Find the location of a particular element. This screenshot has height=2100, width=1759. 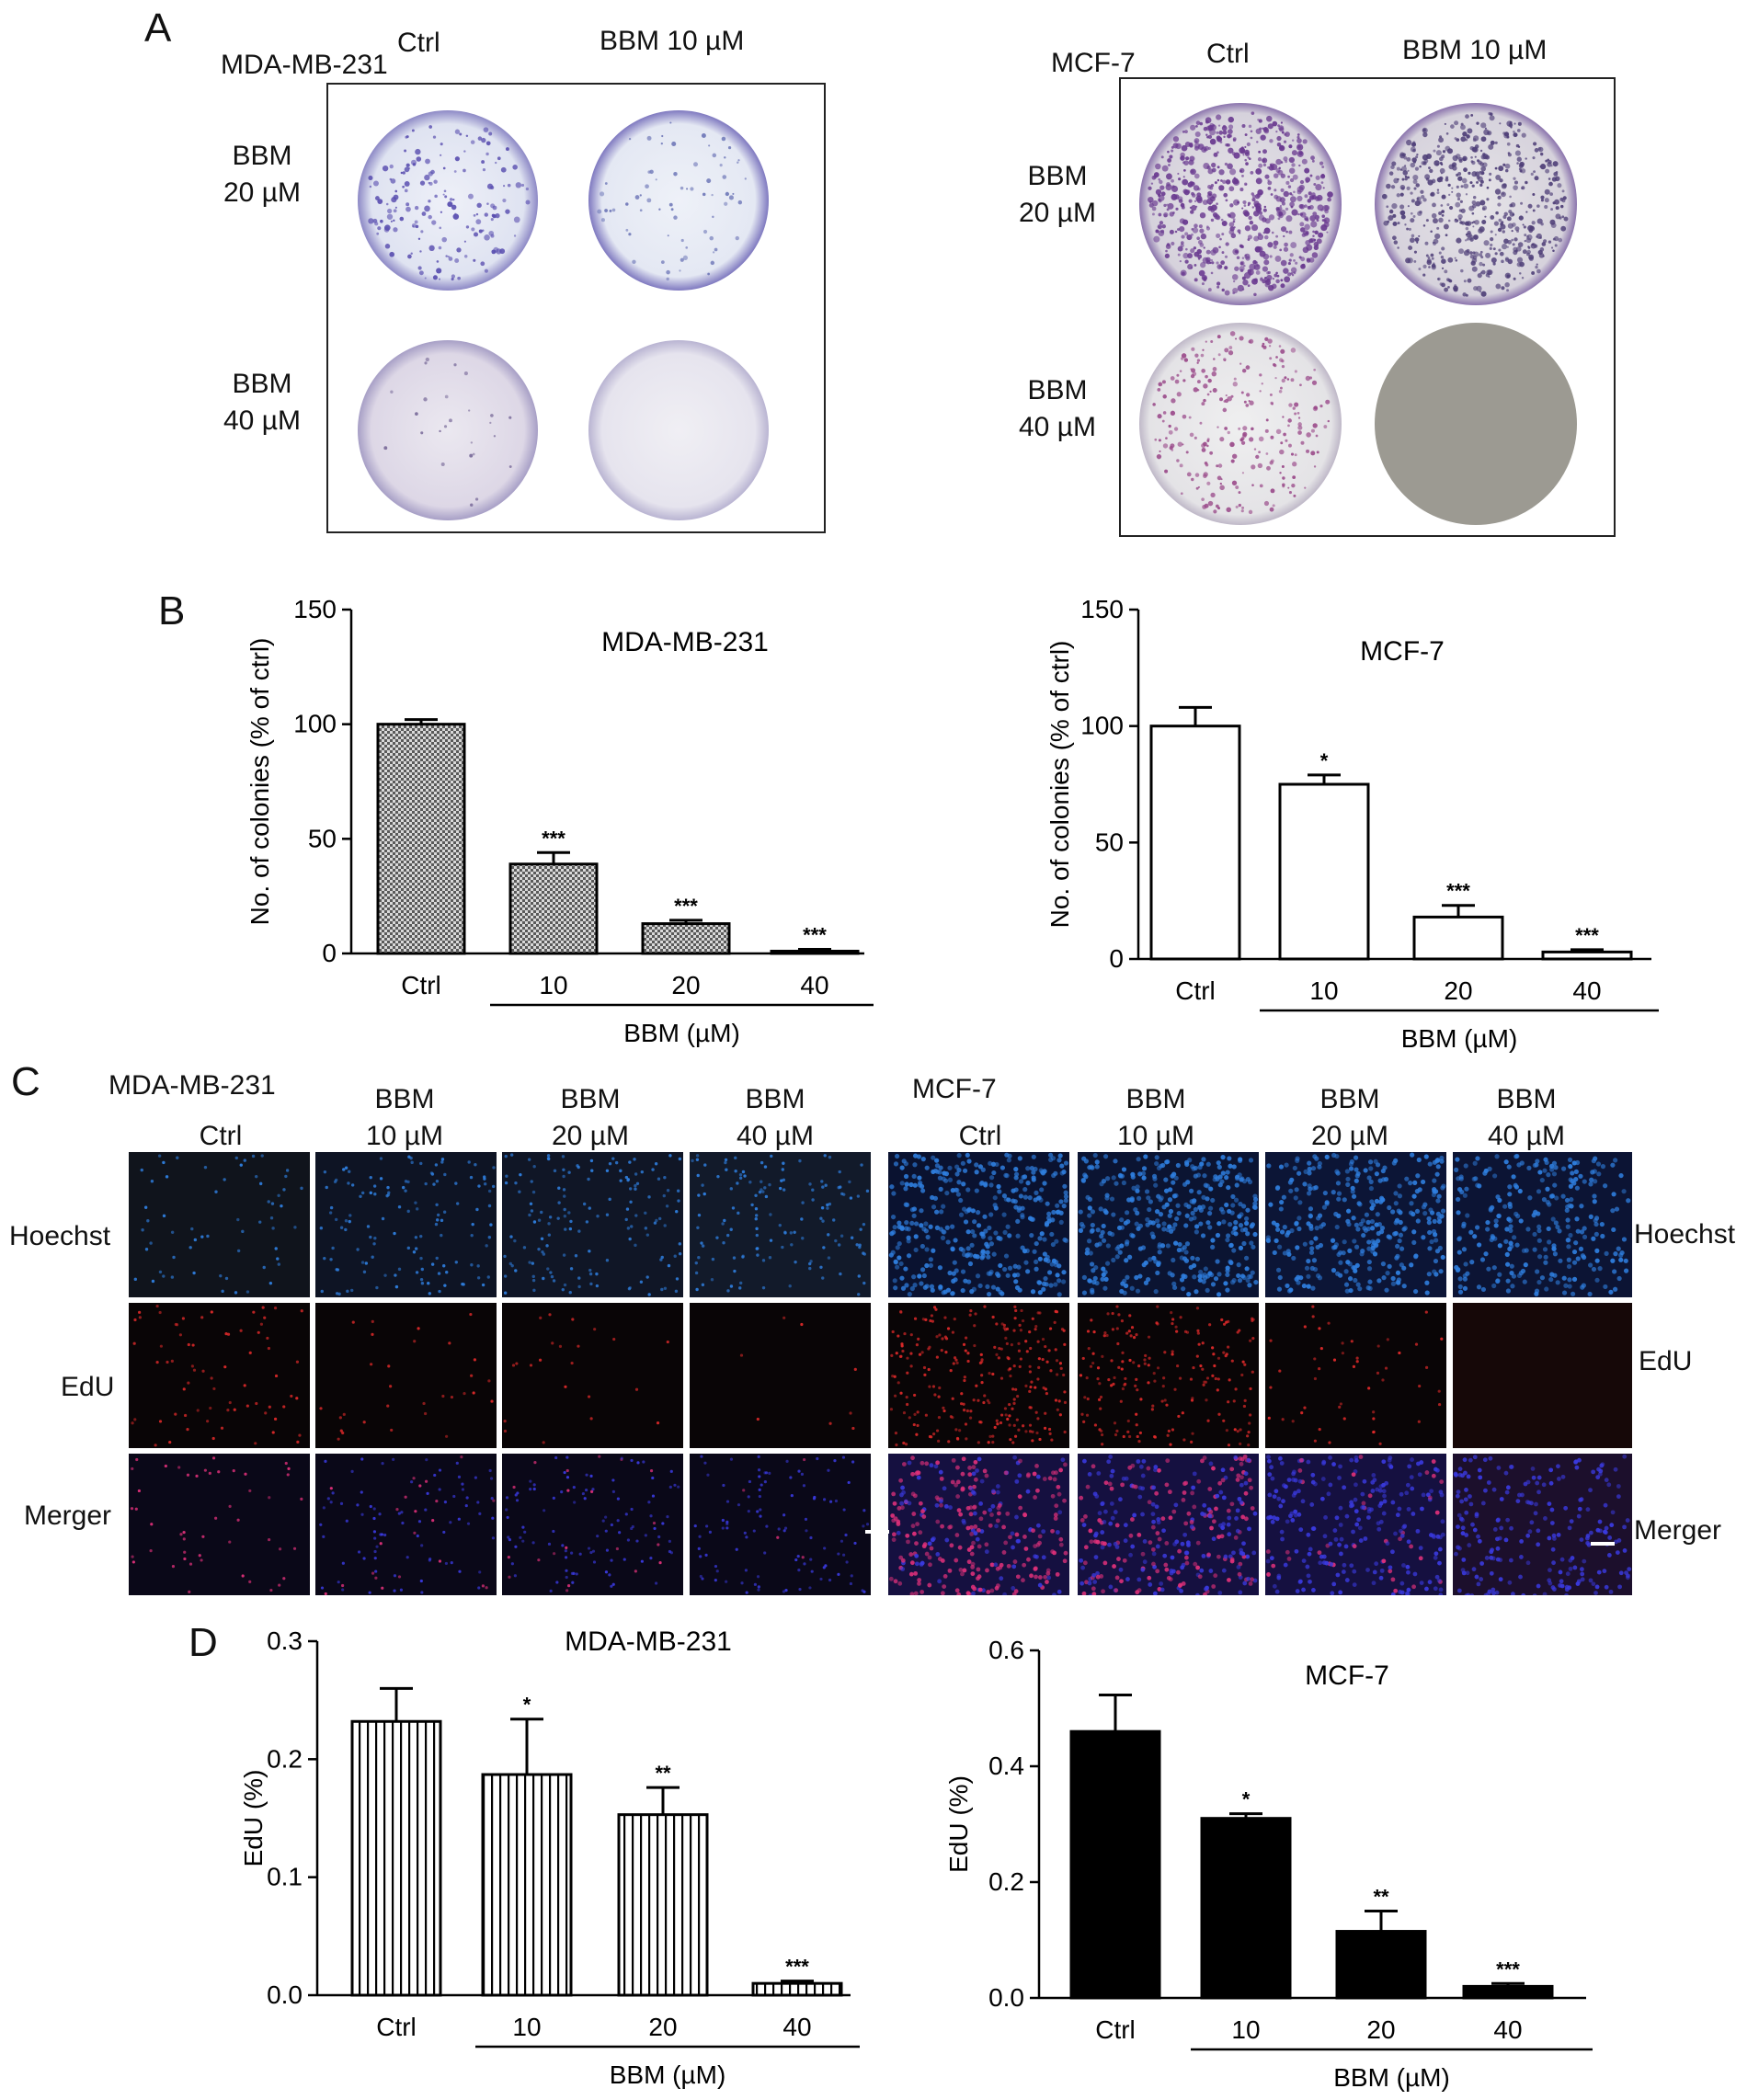

a-right-col-ctrl: Ctrl is located at coordinates (1228, 54).